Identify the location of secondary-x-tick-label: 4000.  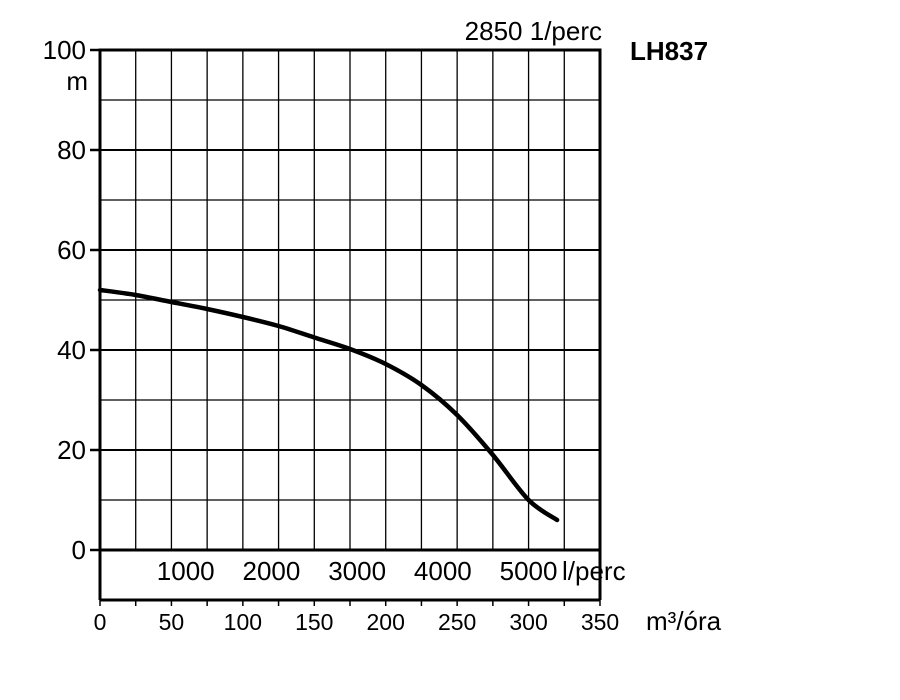
(443, 571).